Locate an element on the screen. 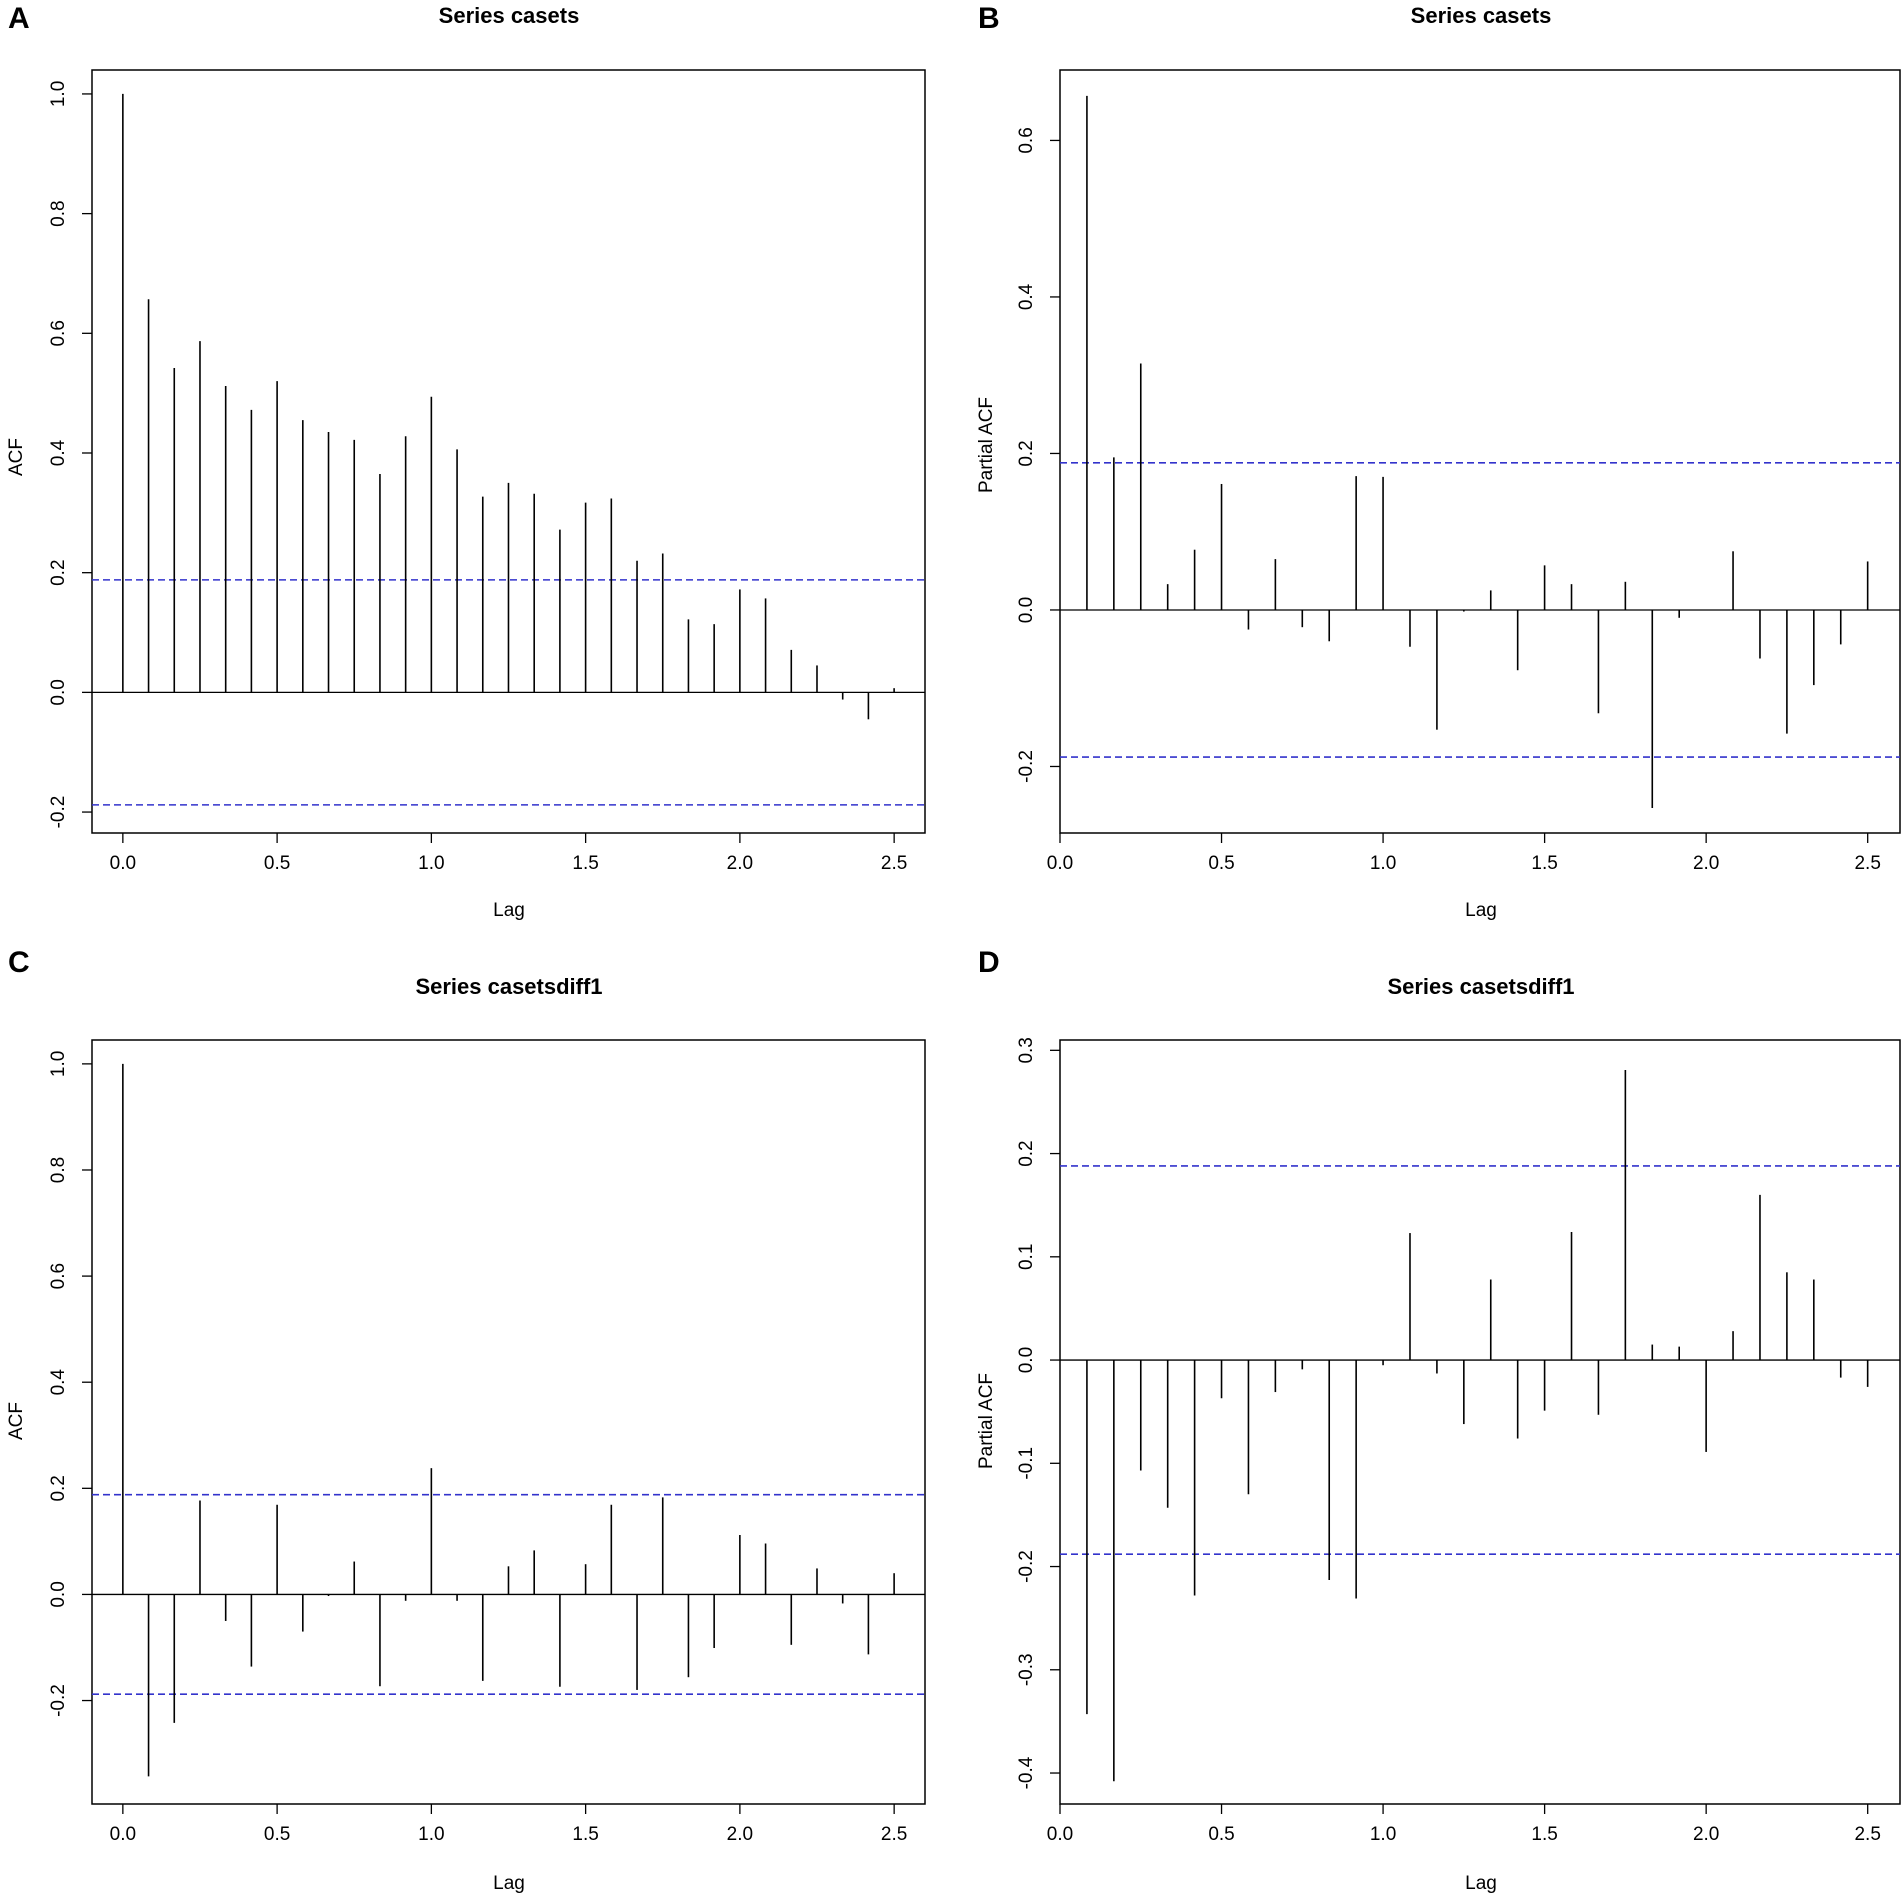 This screenshot has height=1898, width=1902. y-tick-label: 0.3 is located at coordinates (1026, 1050).